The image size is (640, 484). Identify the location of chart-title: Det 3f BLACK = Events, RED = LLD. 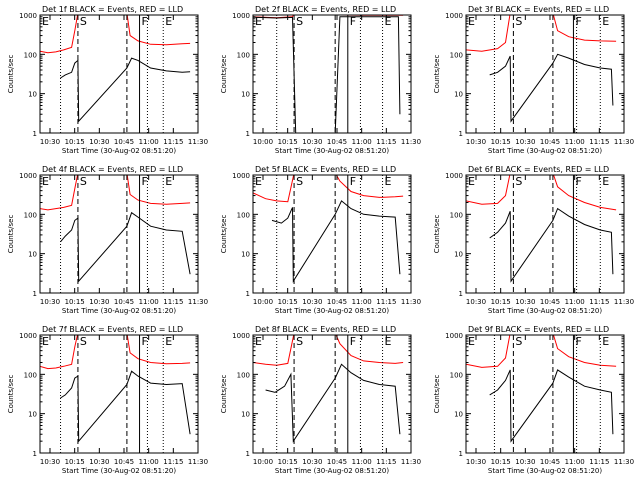
(538, 9).